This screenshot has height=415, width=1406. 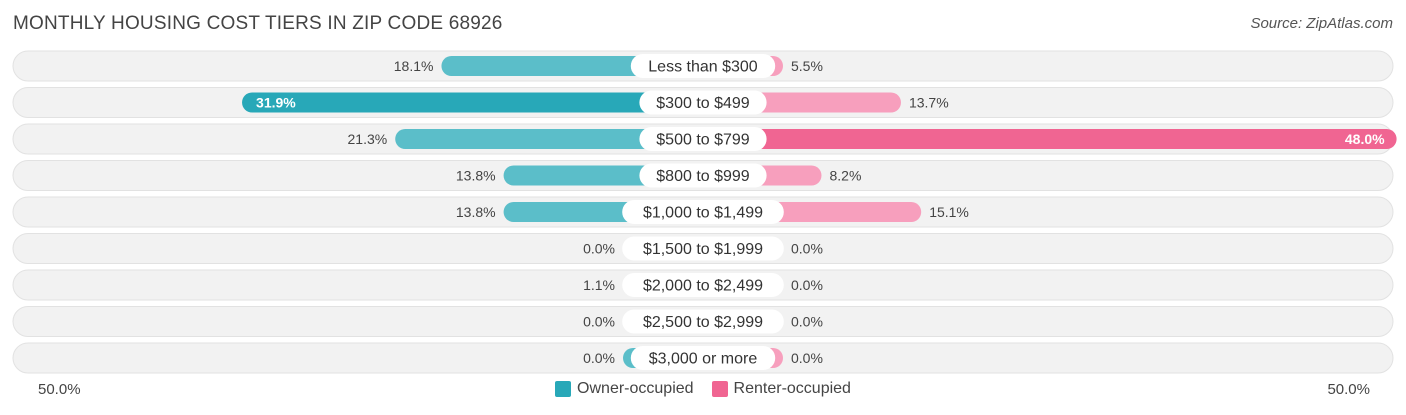 I want to click on legend-label-owner: Owner-occupied, so click(x=635, y=388).